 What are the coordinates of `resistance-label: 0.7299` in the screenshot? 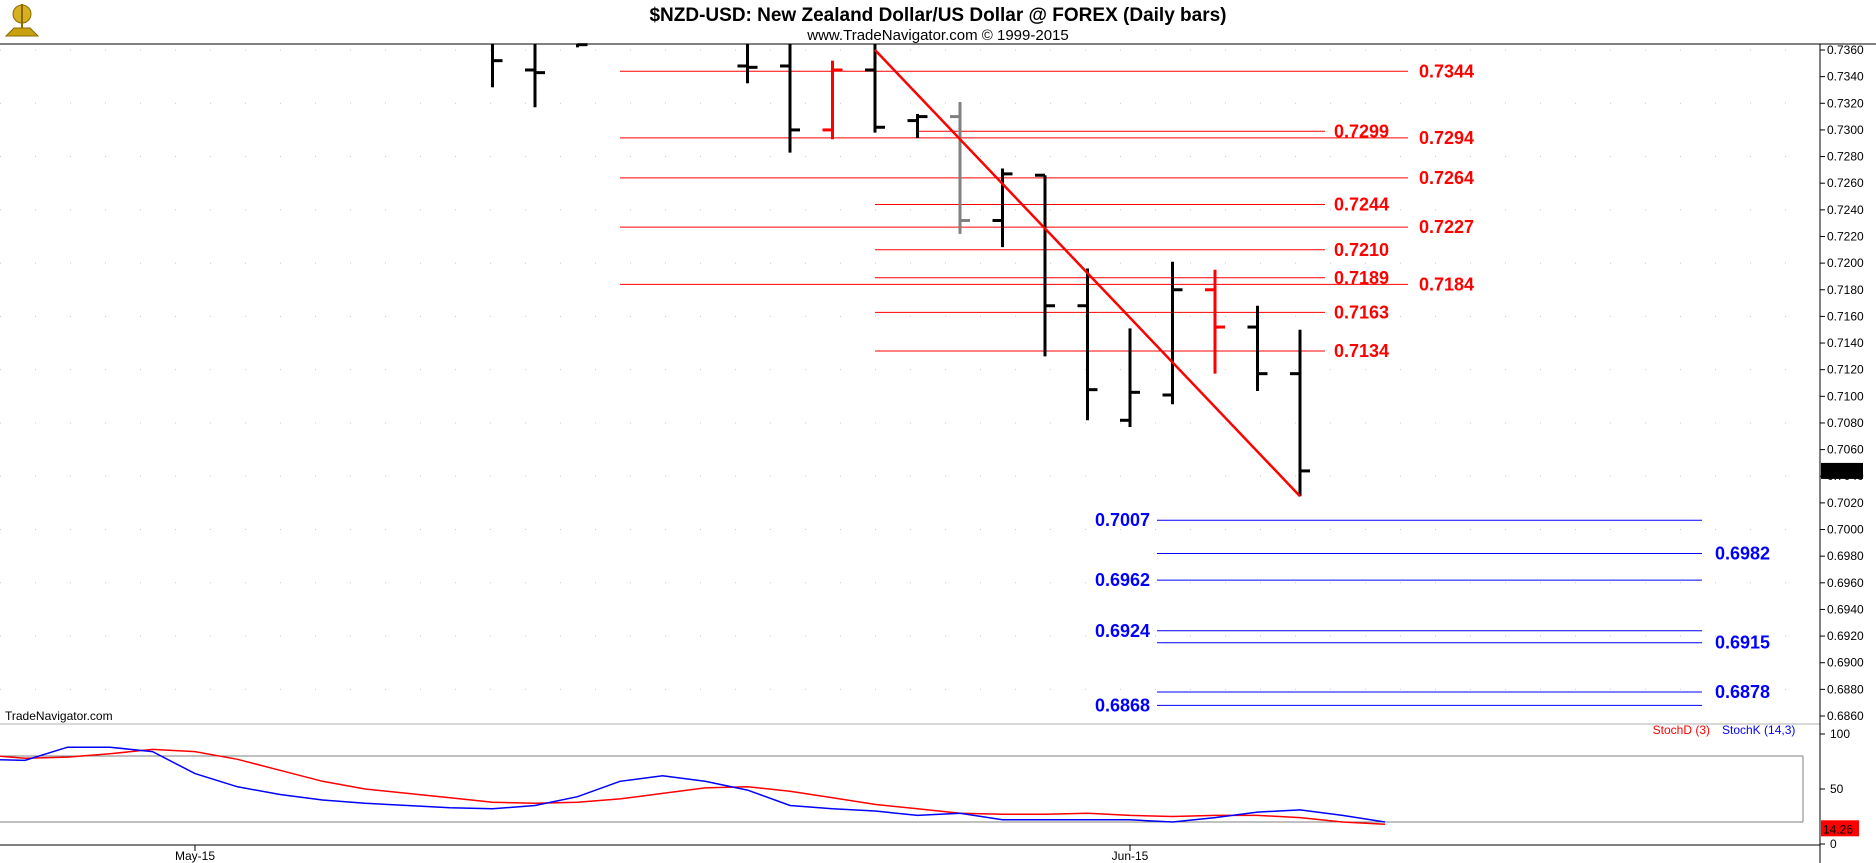 It's located at (1361, 131).